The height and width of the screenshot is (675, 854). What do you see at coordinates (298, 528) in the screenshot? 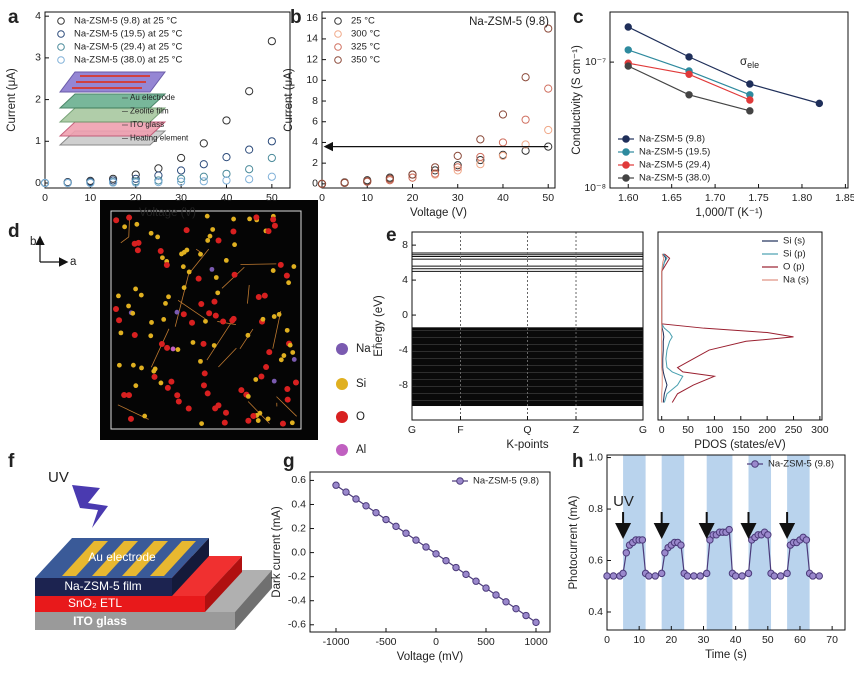
I see `y-tick-label: 0.2` at bounding box center [298, 528].